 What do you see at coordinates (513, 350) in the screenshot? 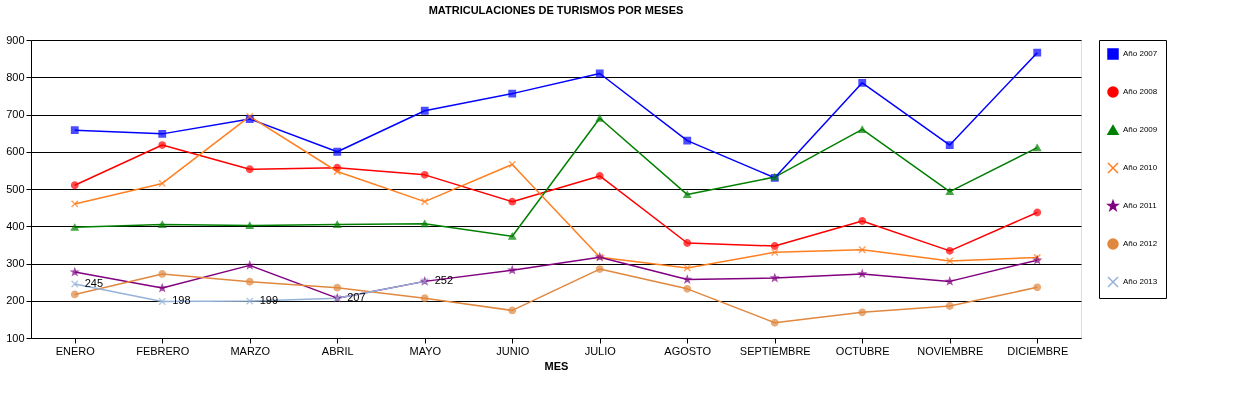
I see `x-tick-label: JUNIO` at bounding box center [513, 350].